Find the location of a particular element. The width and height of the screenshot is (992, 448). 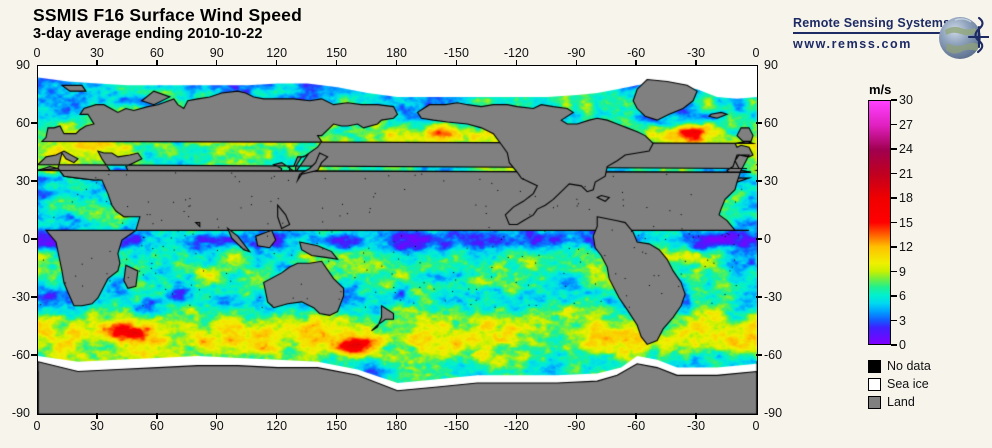

legend-label: No data is located at coordinates (909, 366).